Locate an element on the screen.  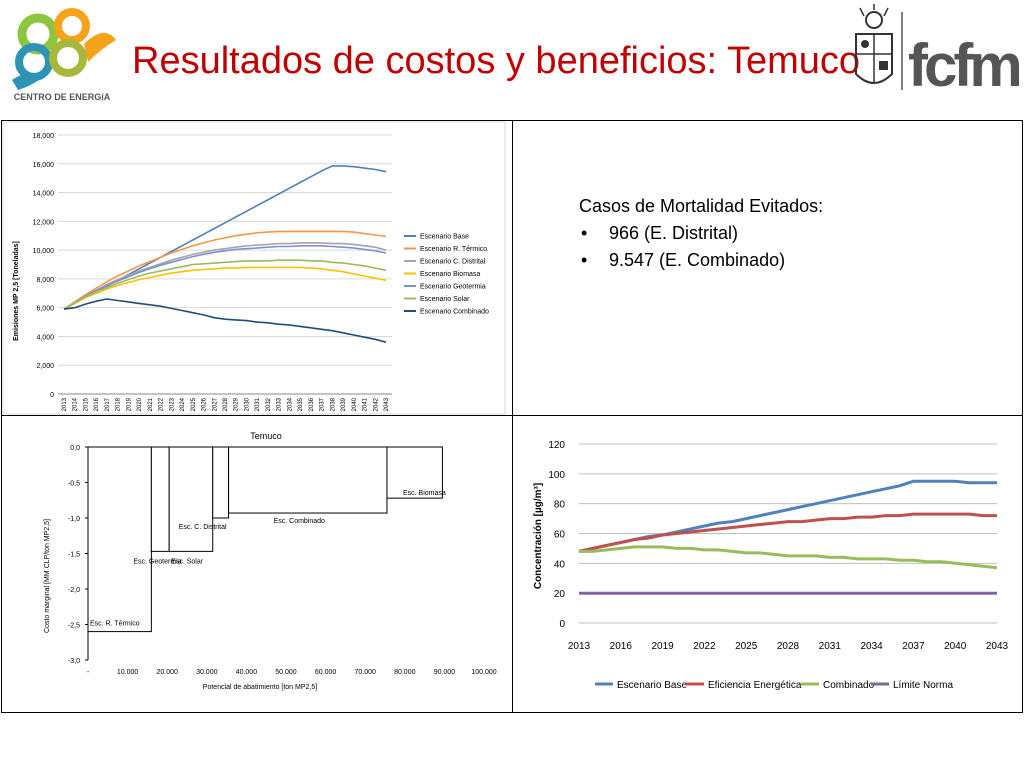
y-tick-label: 2,000 is located at coordinates (45, 366).